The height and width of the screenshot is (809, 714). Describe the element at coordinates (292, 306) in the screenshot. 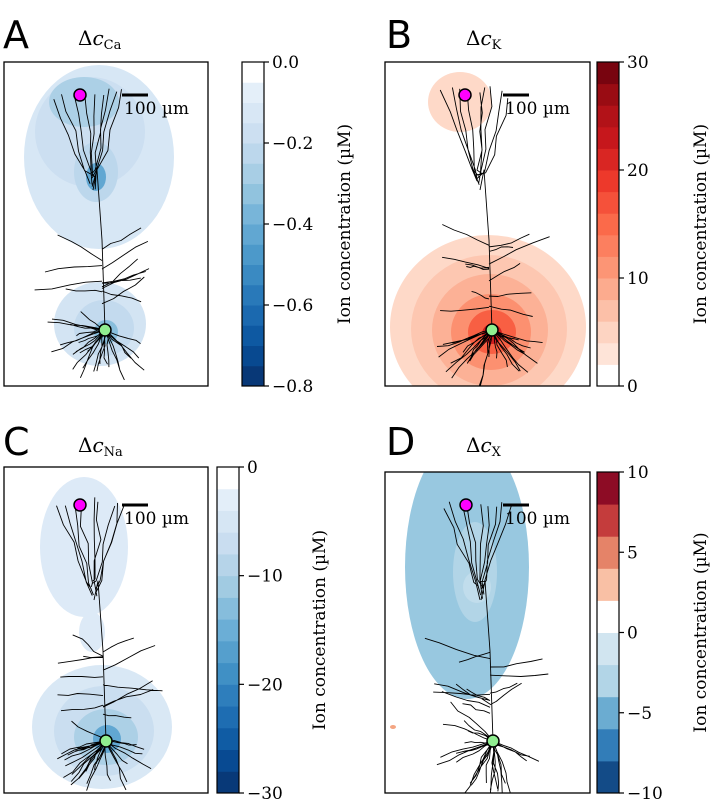

I see `colorbar-tick-label: −0.6` at that location.